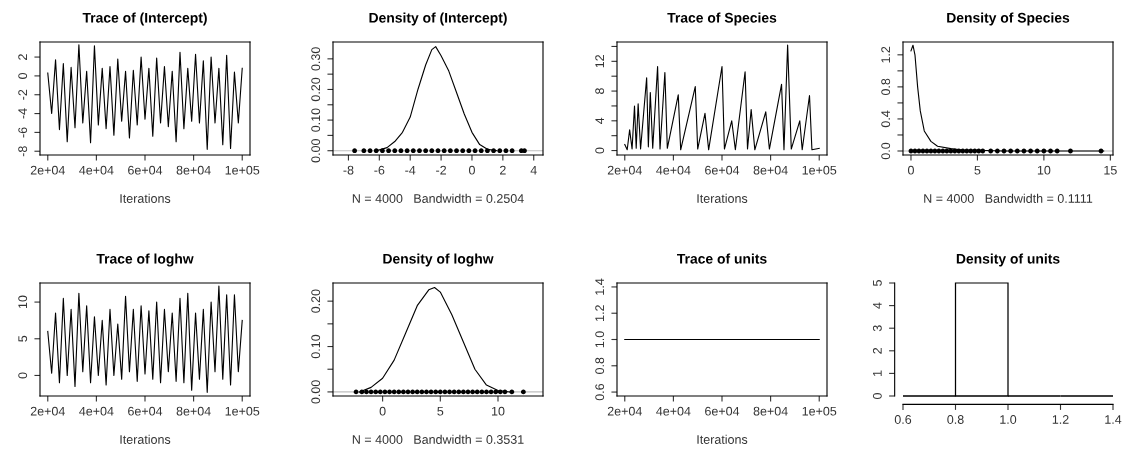 This screenshot has height=458, width=1133. What do you see at coordinates (722, 258) in the screenshot?
I see `chart-title: Trace of units` at bounding box center [722, 258].